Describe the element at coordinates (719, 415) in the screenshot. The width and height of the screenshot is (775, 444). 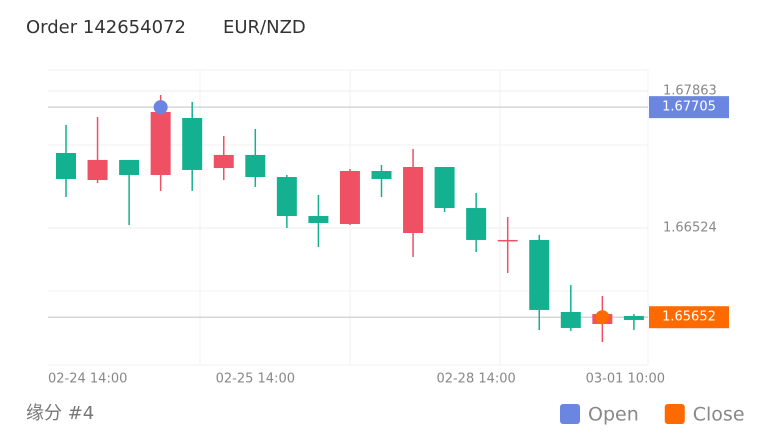
I see `legend-label: Close` at that location.